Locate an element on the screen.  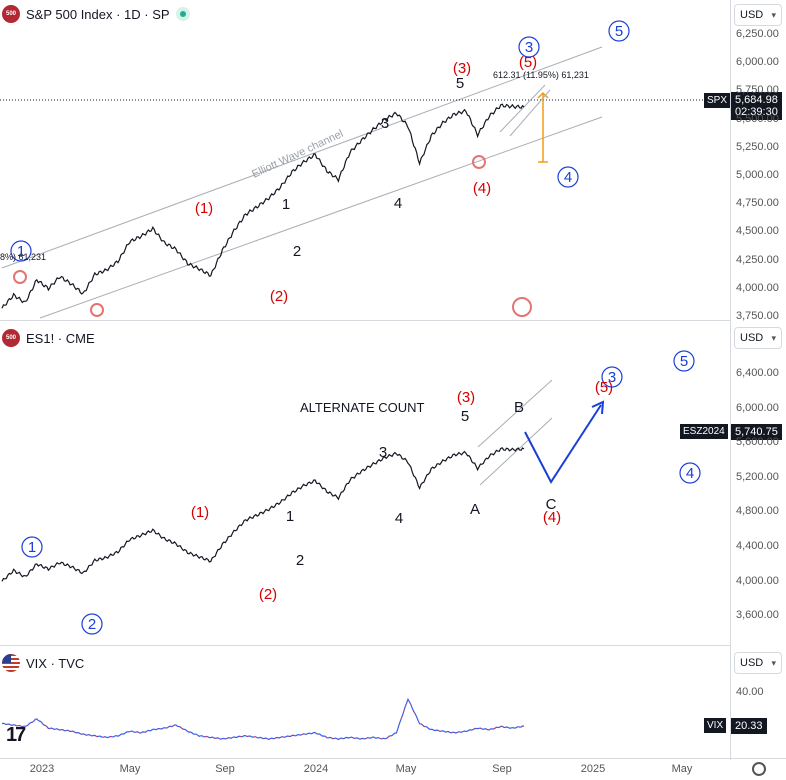
wave-label-red: (3) is located at coordinates (462, 68).